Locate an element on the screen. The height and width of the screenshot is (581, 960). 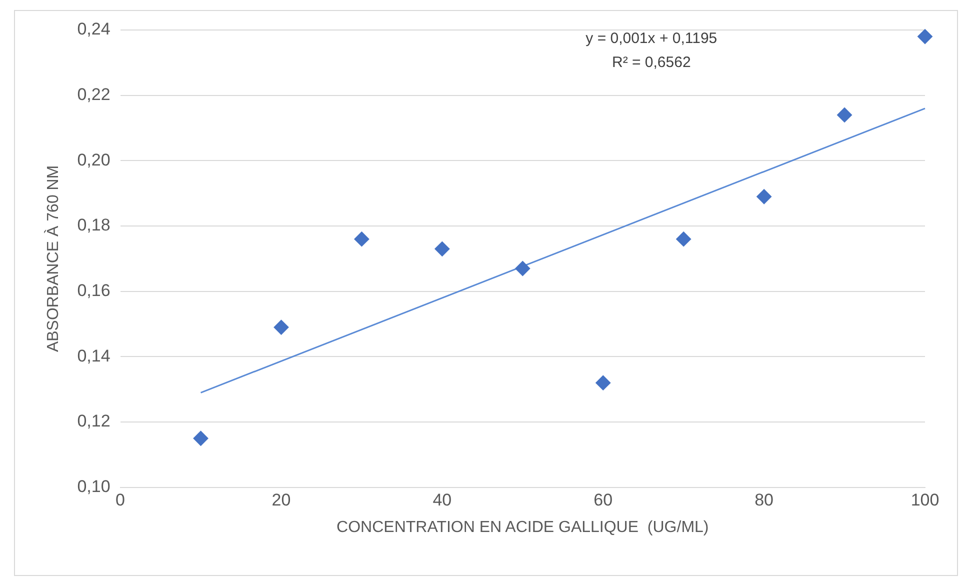
annotation: y = 0,001x + 0,1195 is located at coordinates (652, 39).